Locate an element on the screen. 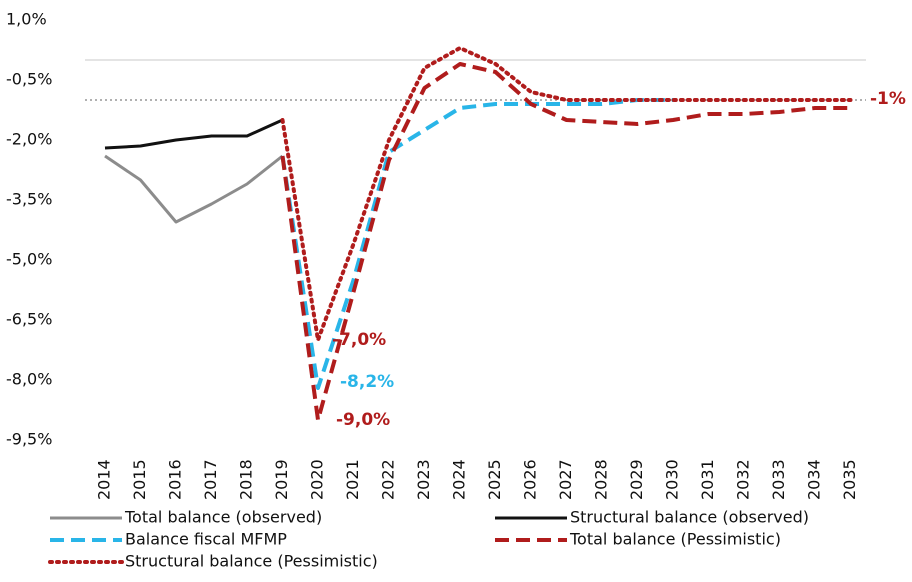  x-tick-label: 2026 is located at coordinates (530, 479).